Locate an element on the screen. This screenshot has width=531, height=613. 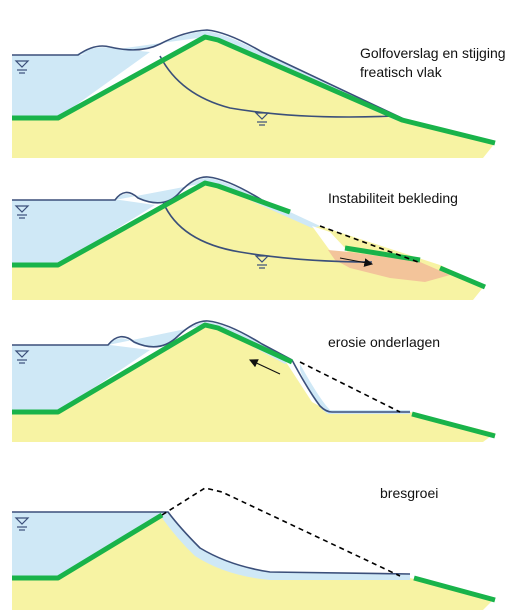
erosion-water-line is located at coordinates (350, 386).